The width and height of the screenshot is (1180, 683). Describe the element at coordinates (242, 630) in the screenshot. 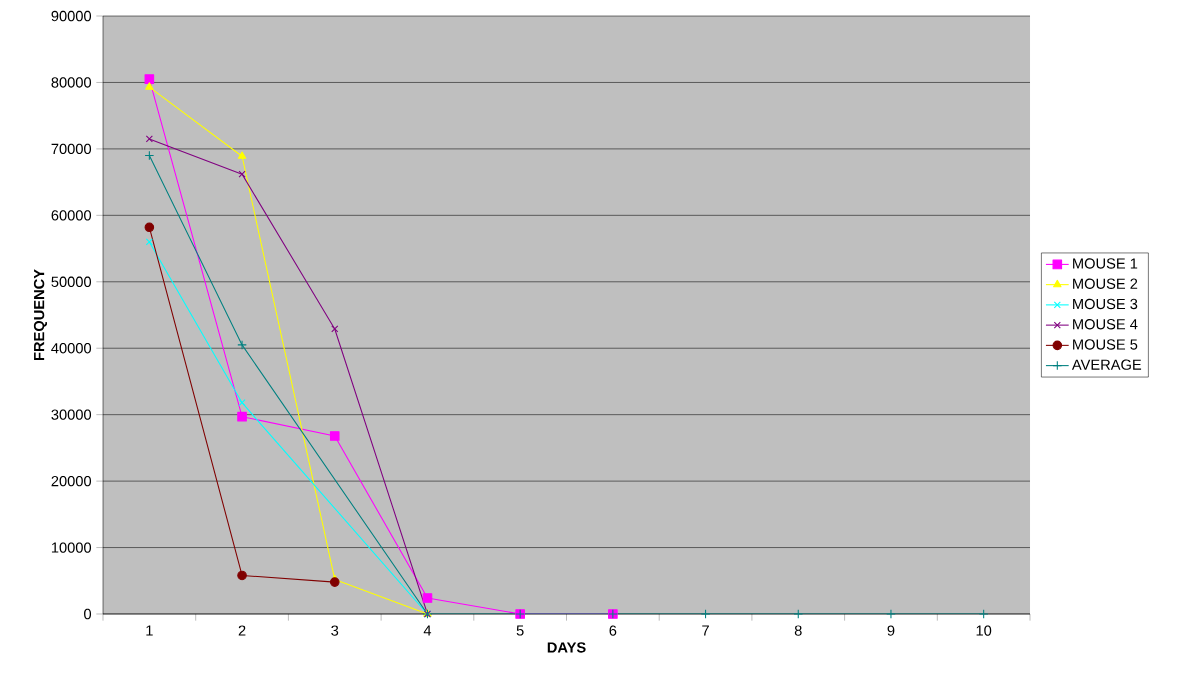

I see `x-tick-label: 2` at that location.